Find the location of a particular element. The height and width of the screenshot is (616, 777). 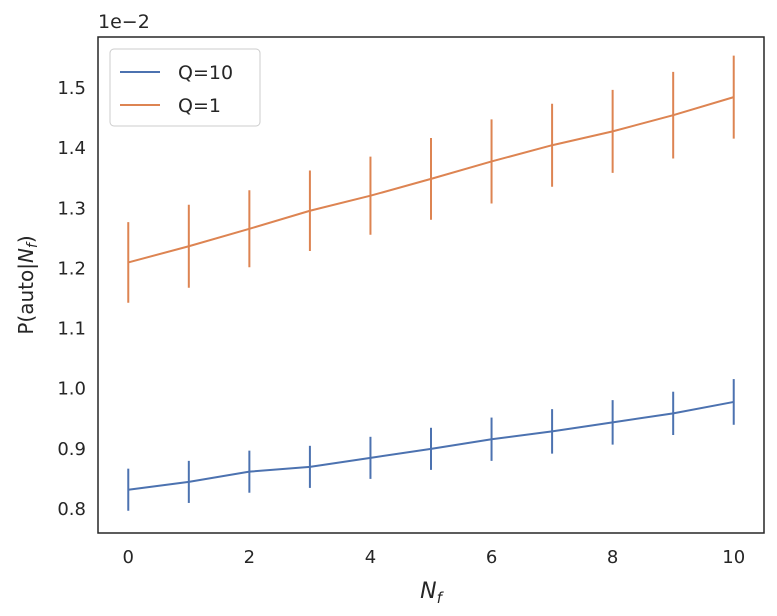

y-tick-label: 1.2 is located at coordinates (71, 268).